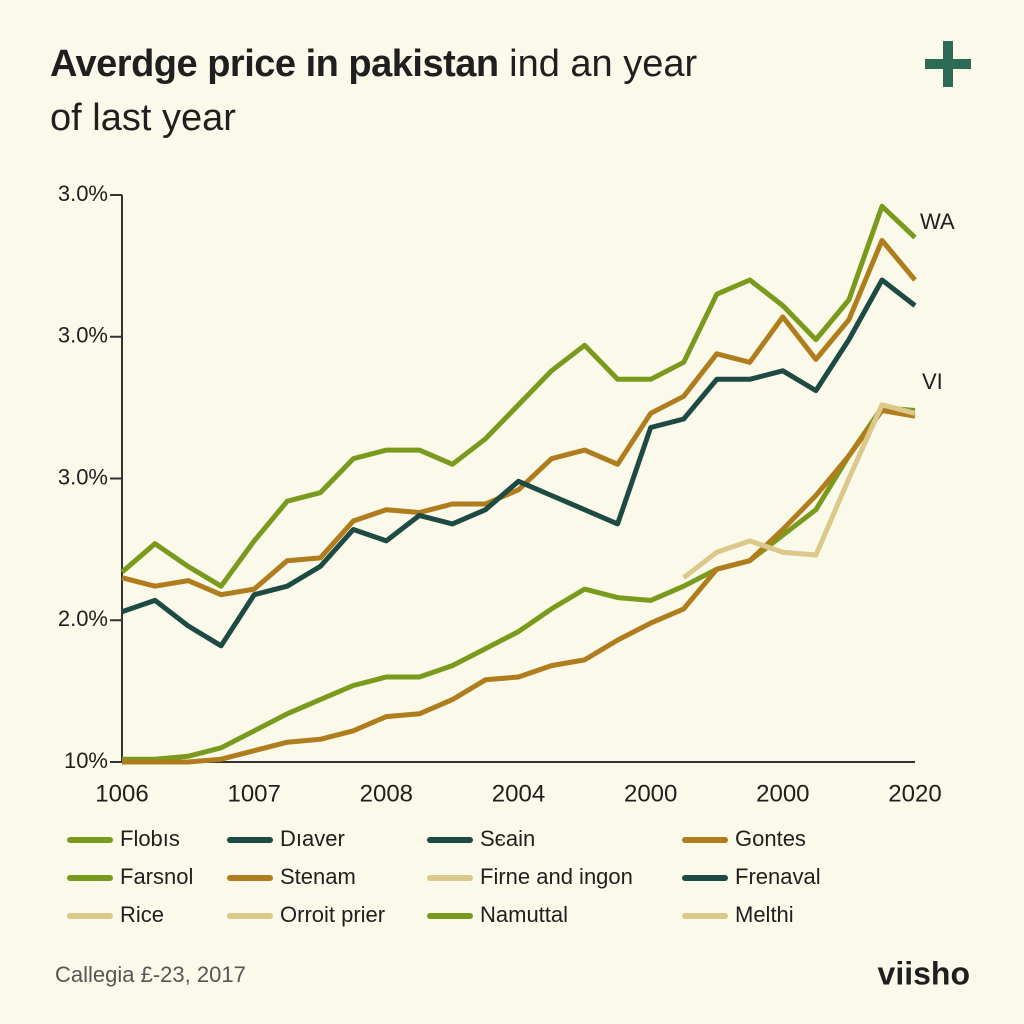 This screenshot has height=1024, width=1024. I want to click on legend-label: Gontes, so click(770, 838).